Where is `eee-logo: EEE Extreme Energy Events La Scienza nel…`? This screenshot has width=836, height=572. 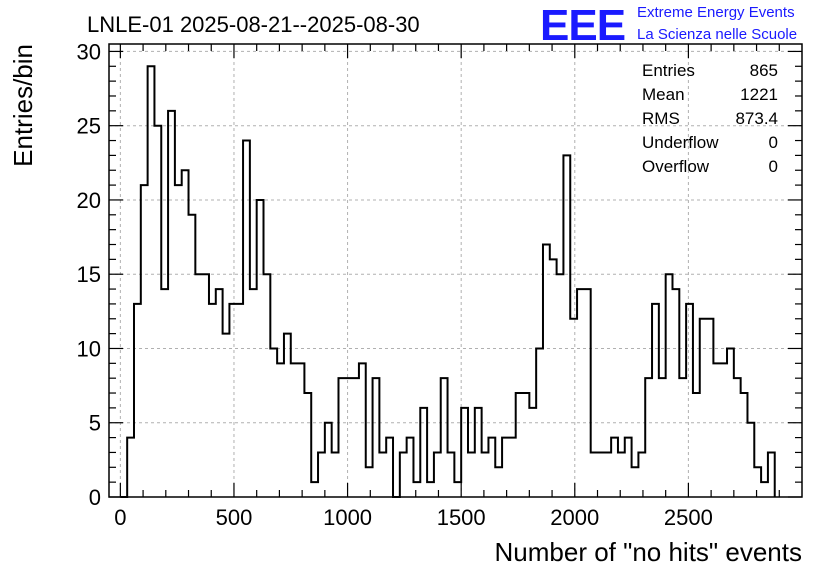
eee-logo: EEE Extreme Energy Events La Scienza nel… is located at coordinates (668, 25).